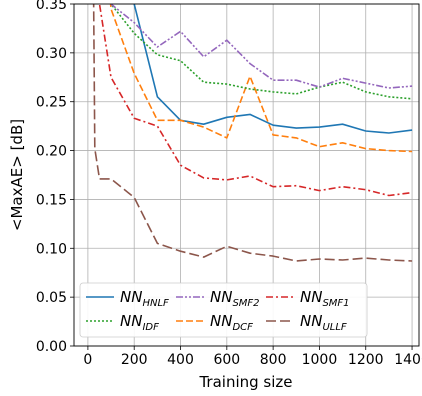 The image size is (422, 396). What do you see at coordinates (87, 360) in the screenshot?
I see `x-tick-label: 0` at bounding box center [87, 360].